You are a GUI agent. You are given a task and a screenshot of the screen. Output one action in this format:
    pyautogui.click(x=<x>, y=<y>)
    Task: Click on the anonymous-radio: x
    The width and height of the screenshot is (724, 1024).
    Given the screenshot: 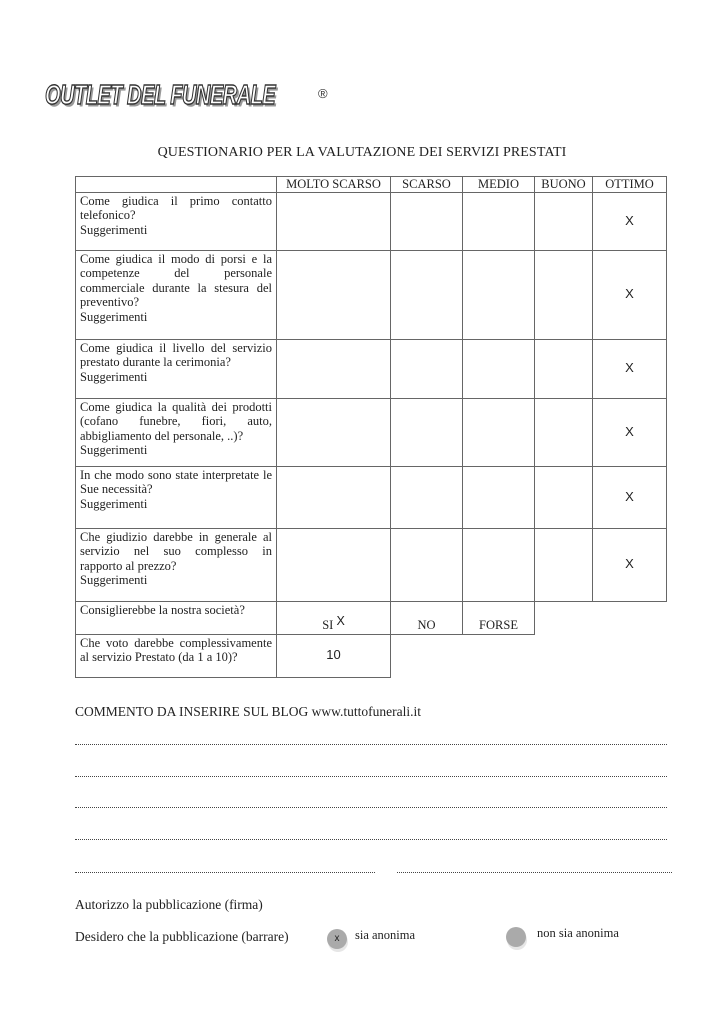 What is the action you would take?
    pyautogui.click(x=337, y=939)
    